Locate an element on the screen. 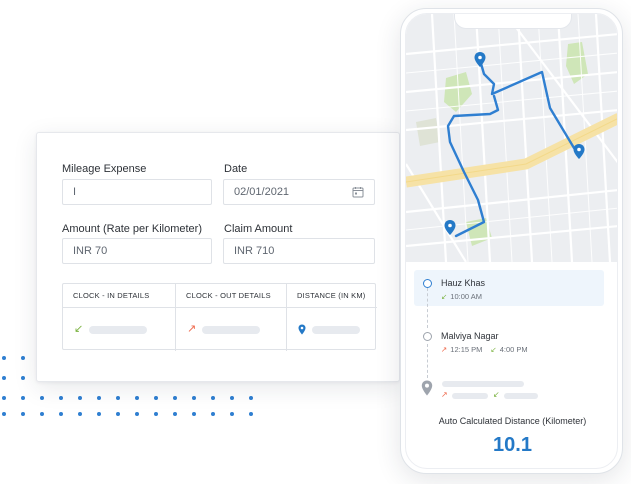 The width and height of the screenshot is (631, 484). claim-amount-input: INR 710 is located at coordinates (299, 251).